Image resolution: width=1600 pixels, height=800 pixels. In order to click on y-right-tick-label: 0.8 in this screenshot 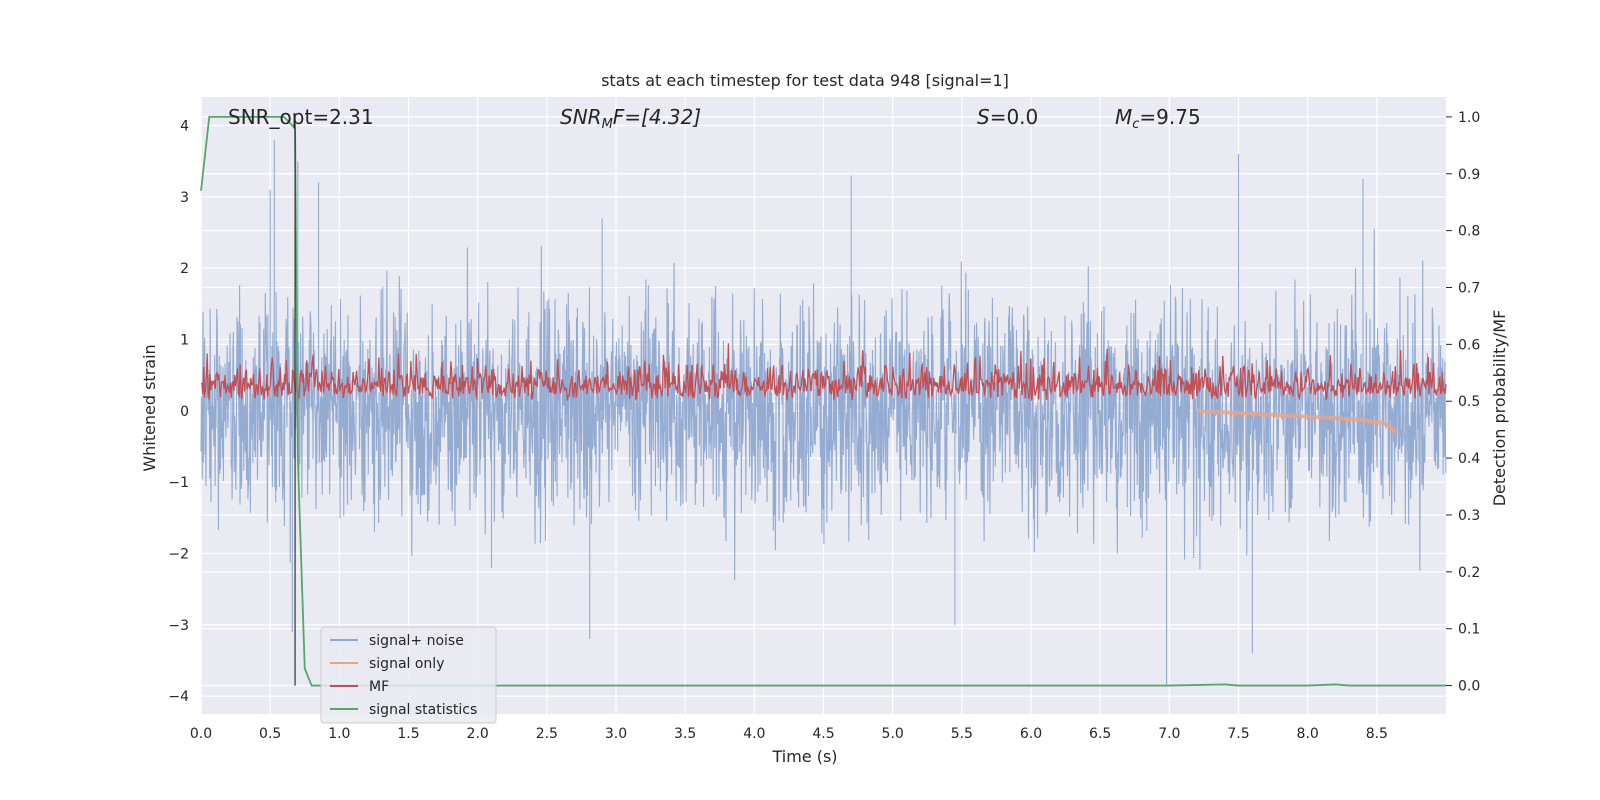, I will do `click(1469, 232)`.